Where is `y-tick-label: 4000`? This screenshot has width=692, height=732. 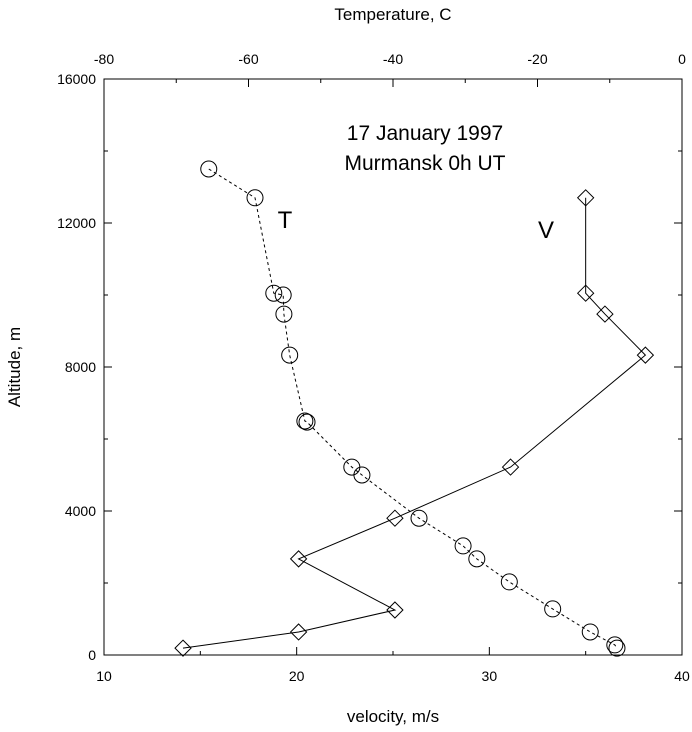
y-tick-label: 4000 is located at coordinates (80, 511).